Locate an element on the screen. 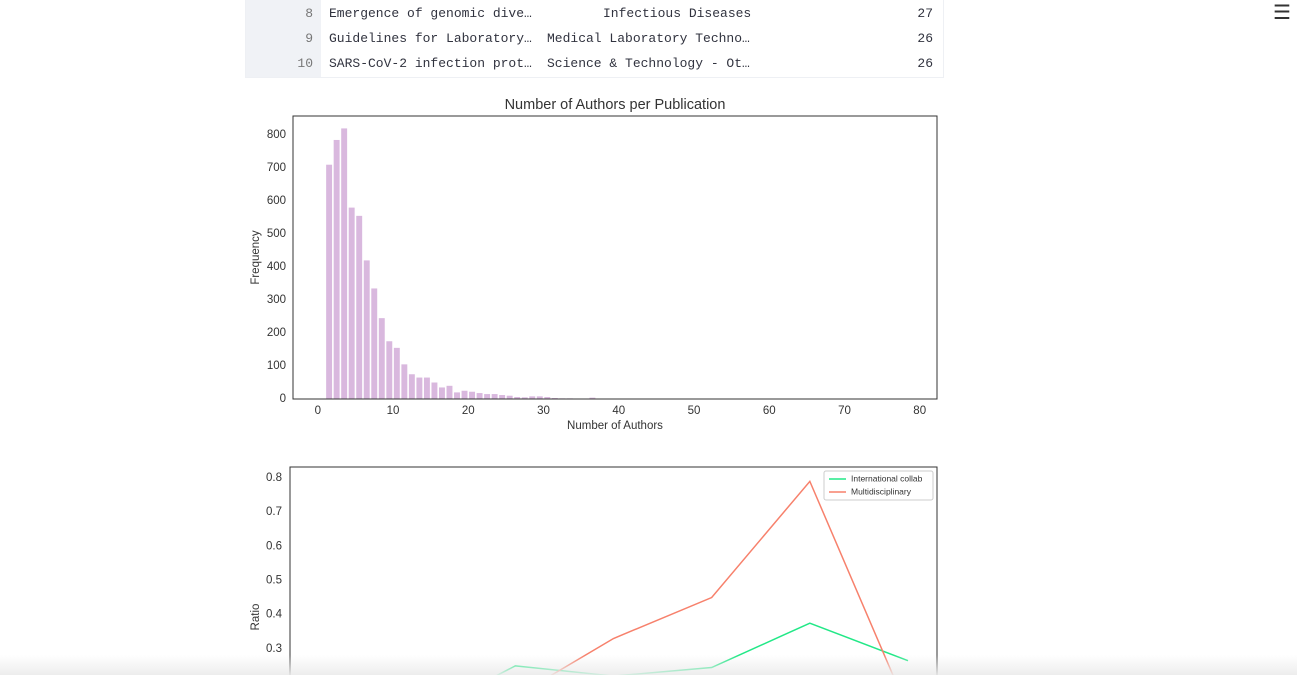 The image size is (1297, 675). x-tick-label: 50 is located at coordinates (694, 411).